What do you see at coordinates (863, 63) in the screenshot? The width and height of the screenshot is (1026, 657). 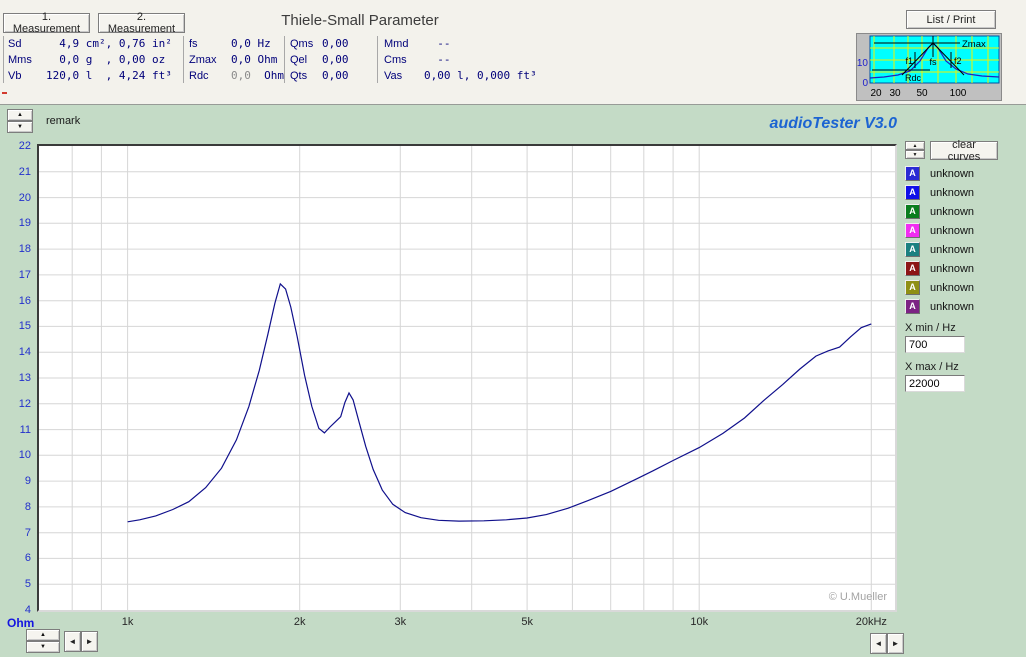 I see `preview-ytick-10: 10` at bounding box center [863, 63].